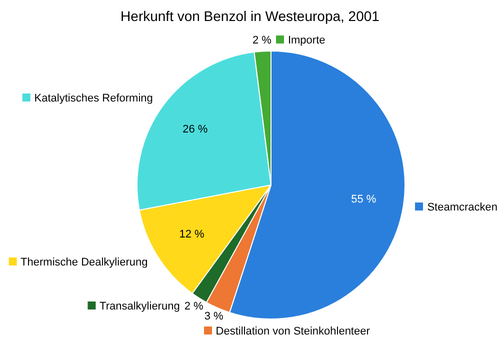 The height and width of the screenshot is (347, 500). I want to click on data-label: 12 %, so click(191, 235).